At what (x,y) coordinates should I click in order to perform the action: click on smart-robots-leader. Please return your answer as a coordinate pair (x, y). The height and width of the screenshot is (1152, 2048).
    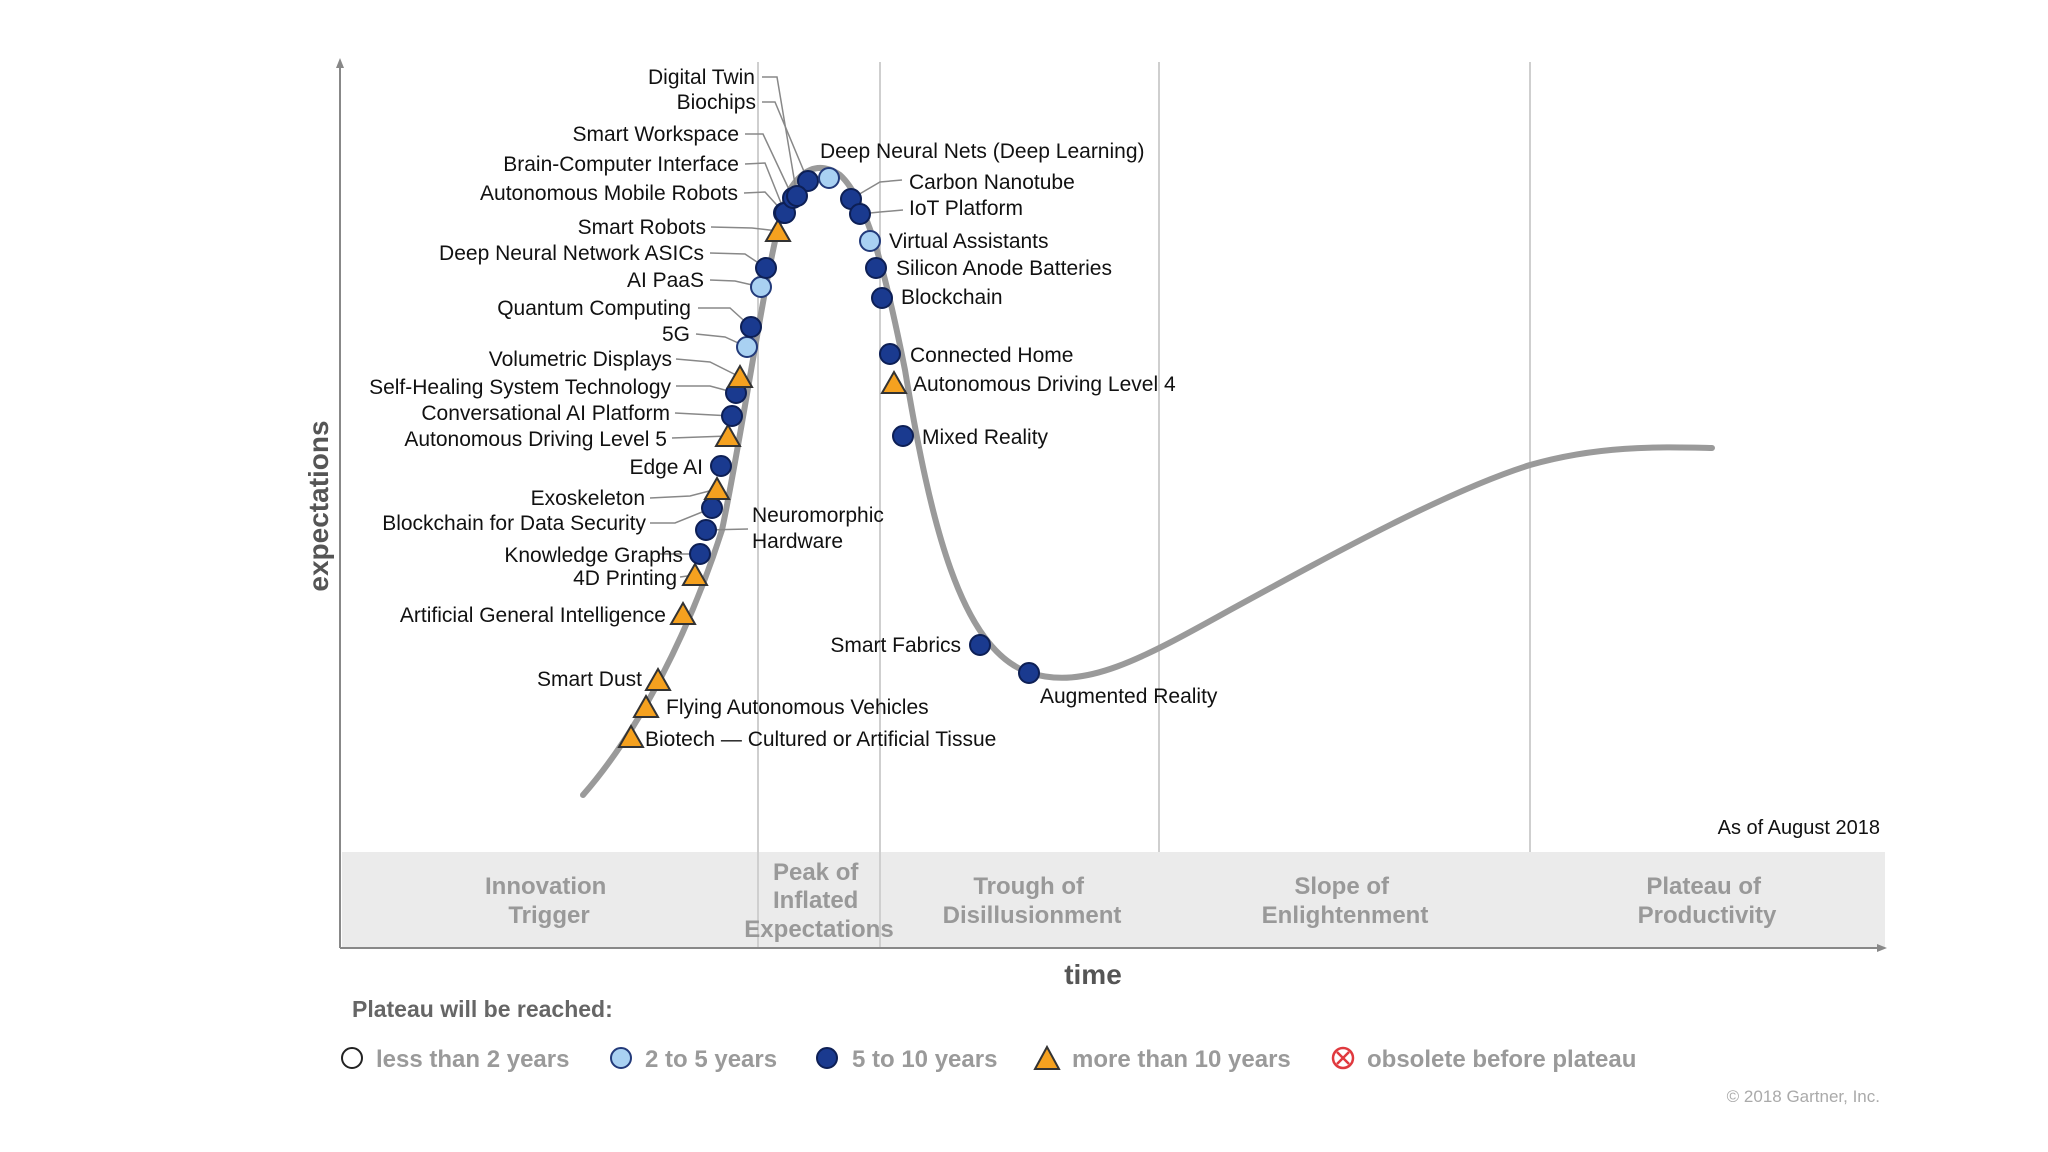
    Looking at the image, I should click on (744, 229).